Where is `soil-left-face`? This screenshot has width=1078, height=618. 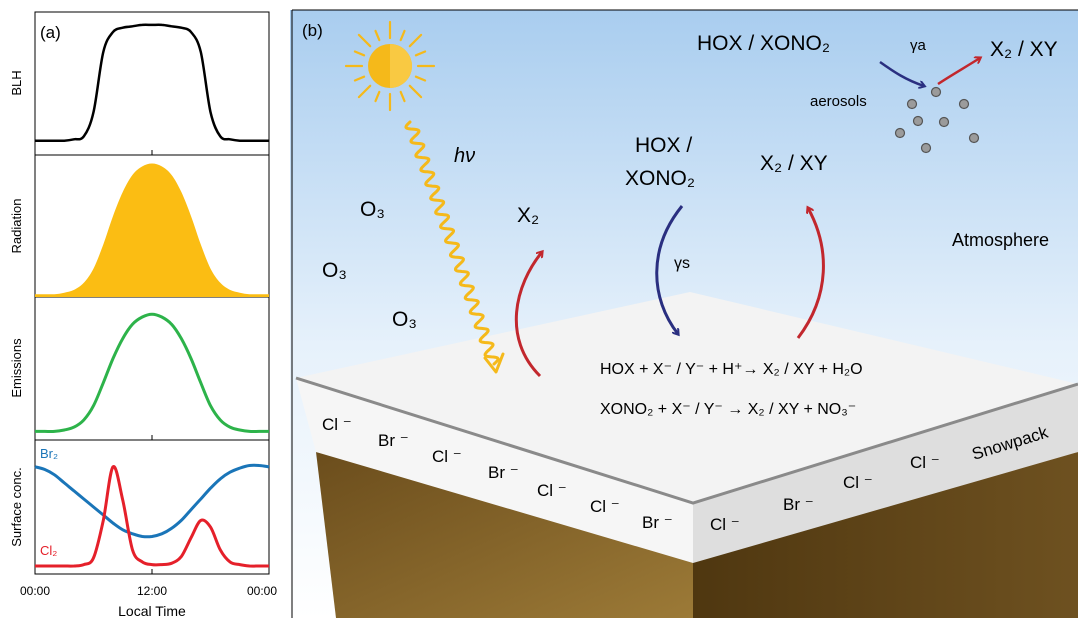
soil-left-face is located at coordinates (504, 535).